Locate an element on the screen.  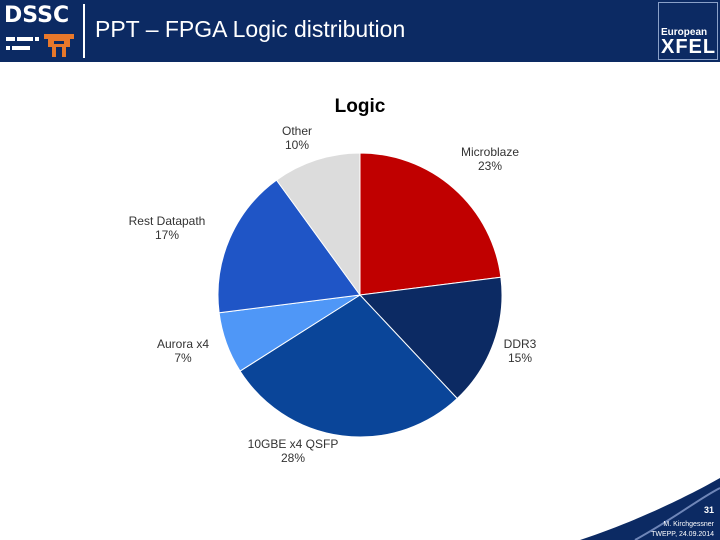
footer-event: TWEPP, 24.09.2014 is located at coordinates (682, 534).